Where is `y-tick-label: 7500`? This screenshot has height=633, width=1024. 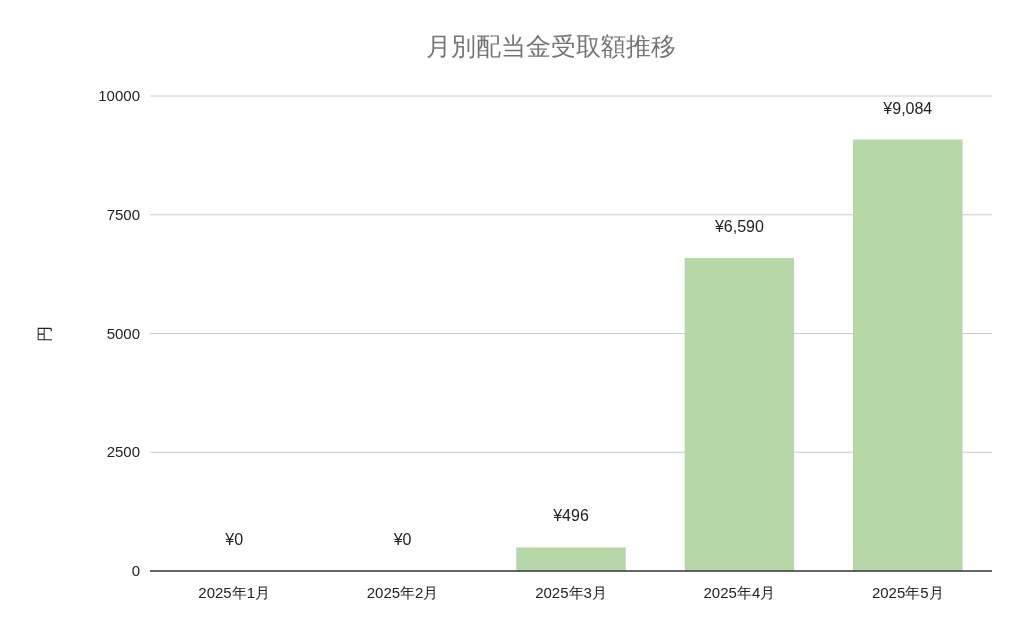 y-tick-label: 7500 is located at coordinates (123, 214).